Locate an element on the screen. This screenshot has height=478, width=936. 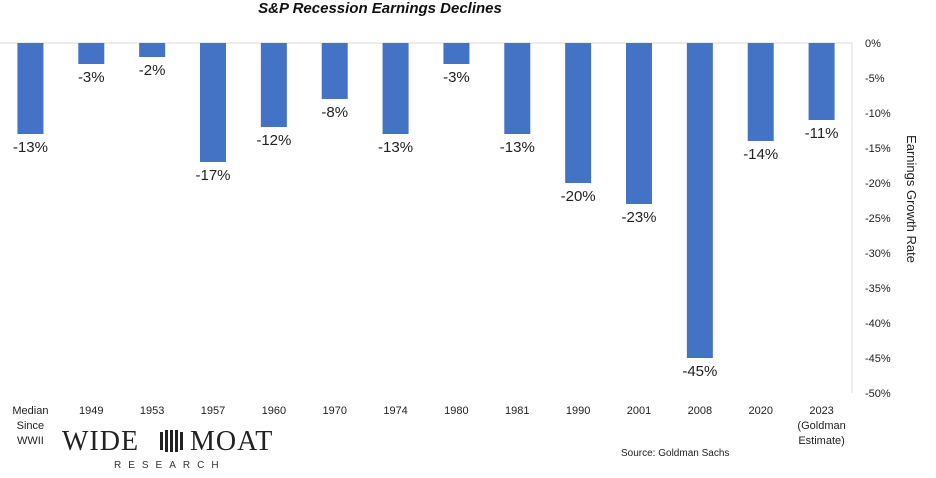
y-tick-label: -50% is located at coordinates (878, 394).